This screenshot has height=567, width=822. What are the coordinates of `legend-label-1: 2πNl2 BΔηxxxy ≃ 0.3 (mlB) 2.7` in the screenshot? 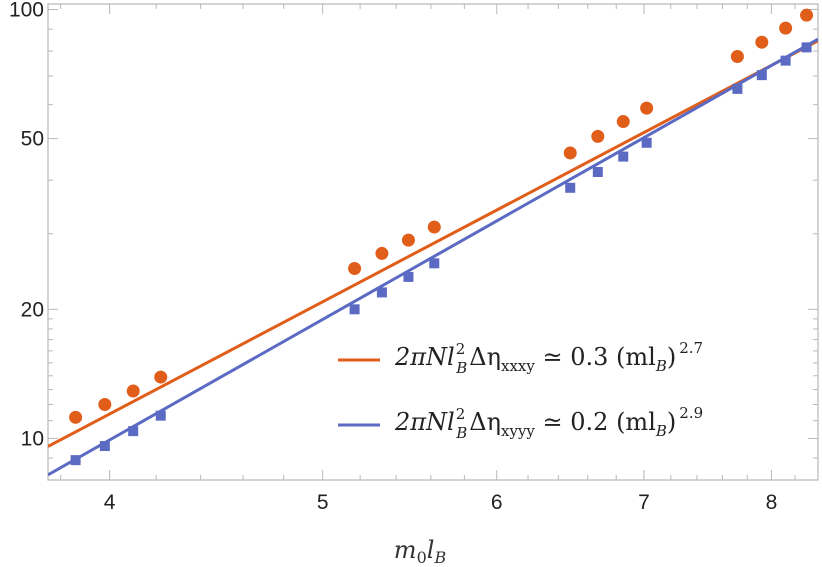 It's located at (548, 358).